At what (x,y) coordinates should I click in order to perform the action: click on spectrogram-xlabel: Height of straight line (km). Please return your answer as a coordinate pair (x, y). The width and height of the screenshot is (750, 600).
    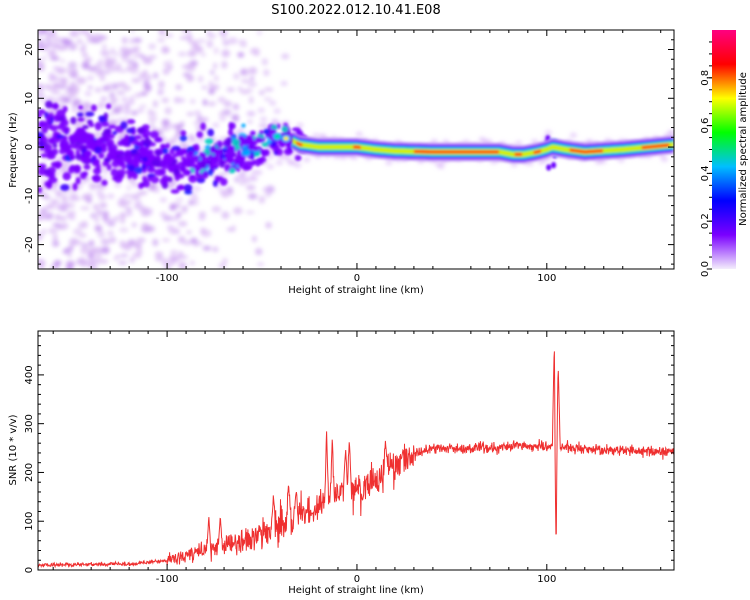
    Looking at the image, I should click on (356, 290).